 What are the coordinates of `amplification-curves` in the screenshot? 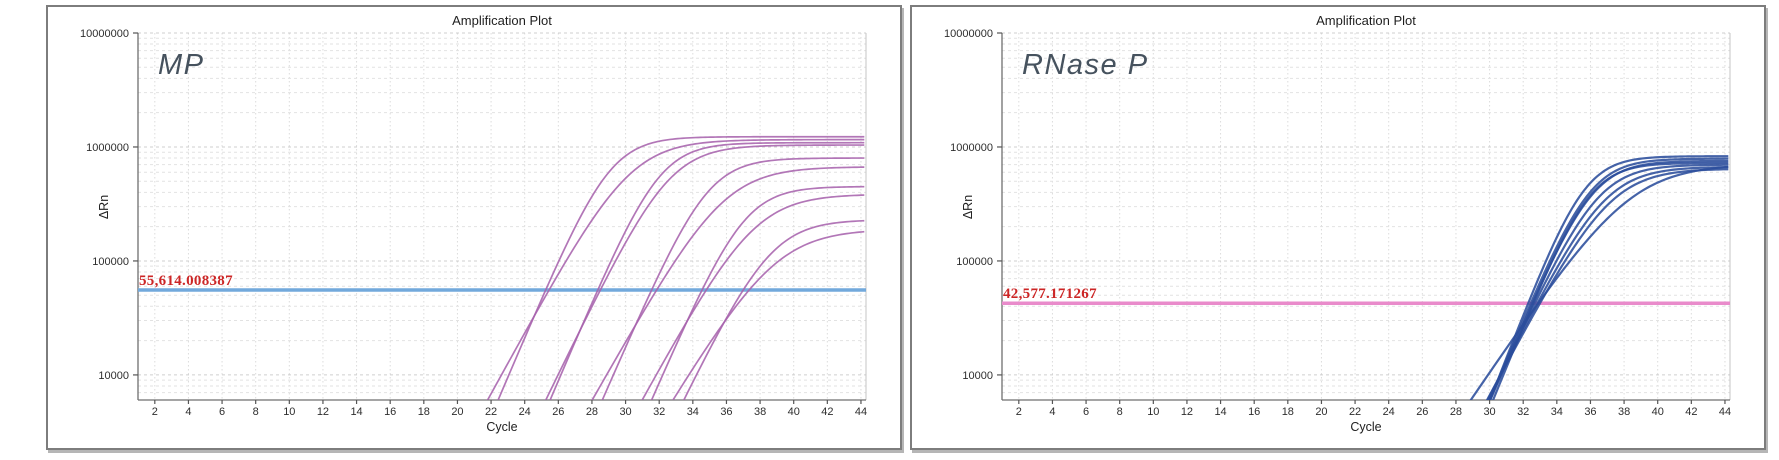 It's located at (1586, 299).